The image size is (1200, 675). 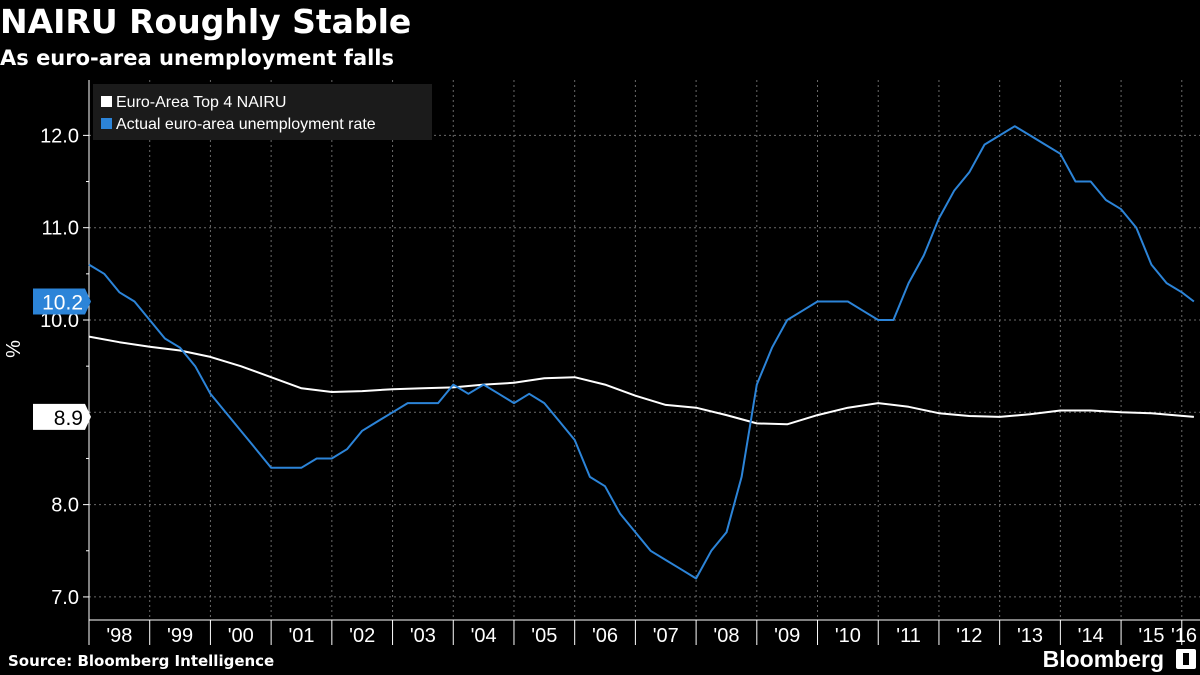 What do you see at coordinates (59, 321) in the screenshot?
I see `y-tick-label: 10.0` at bounding box center [59, 321].